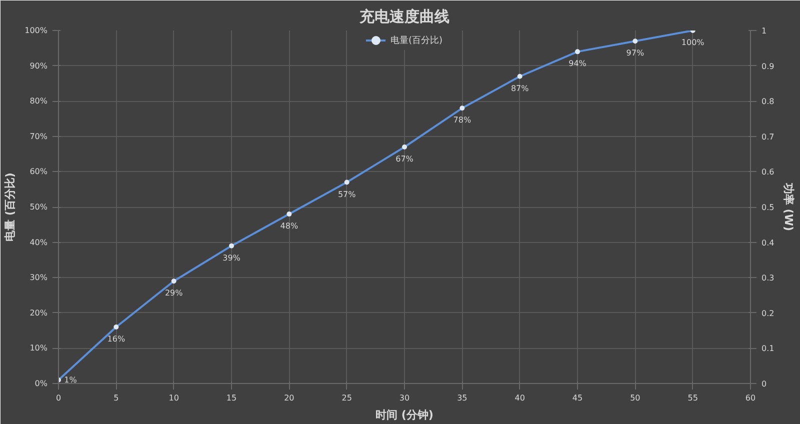 This screenshot has width=800, height=424. What do you see at coordinates (404, 398) in the screenshot?
I see `x-tick-label: 30` at bounding box center [404, 398].